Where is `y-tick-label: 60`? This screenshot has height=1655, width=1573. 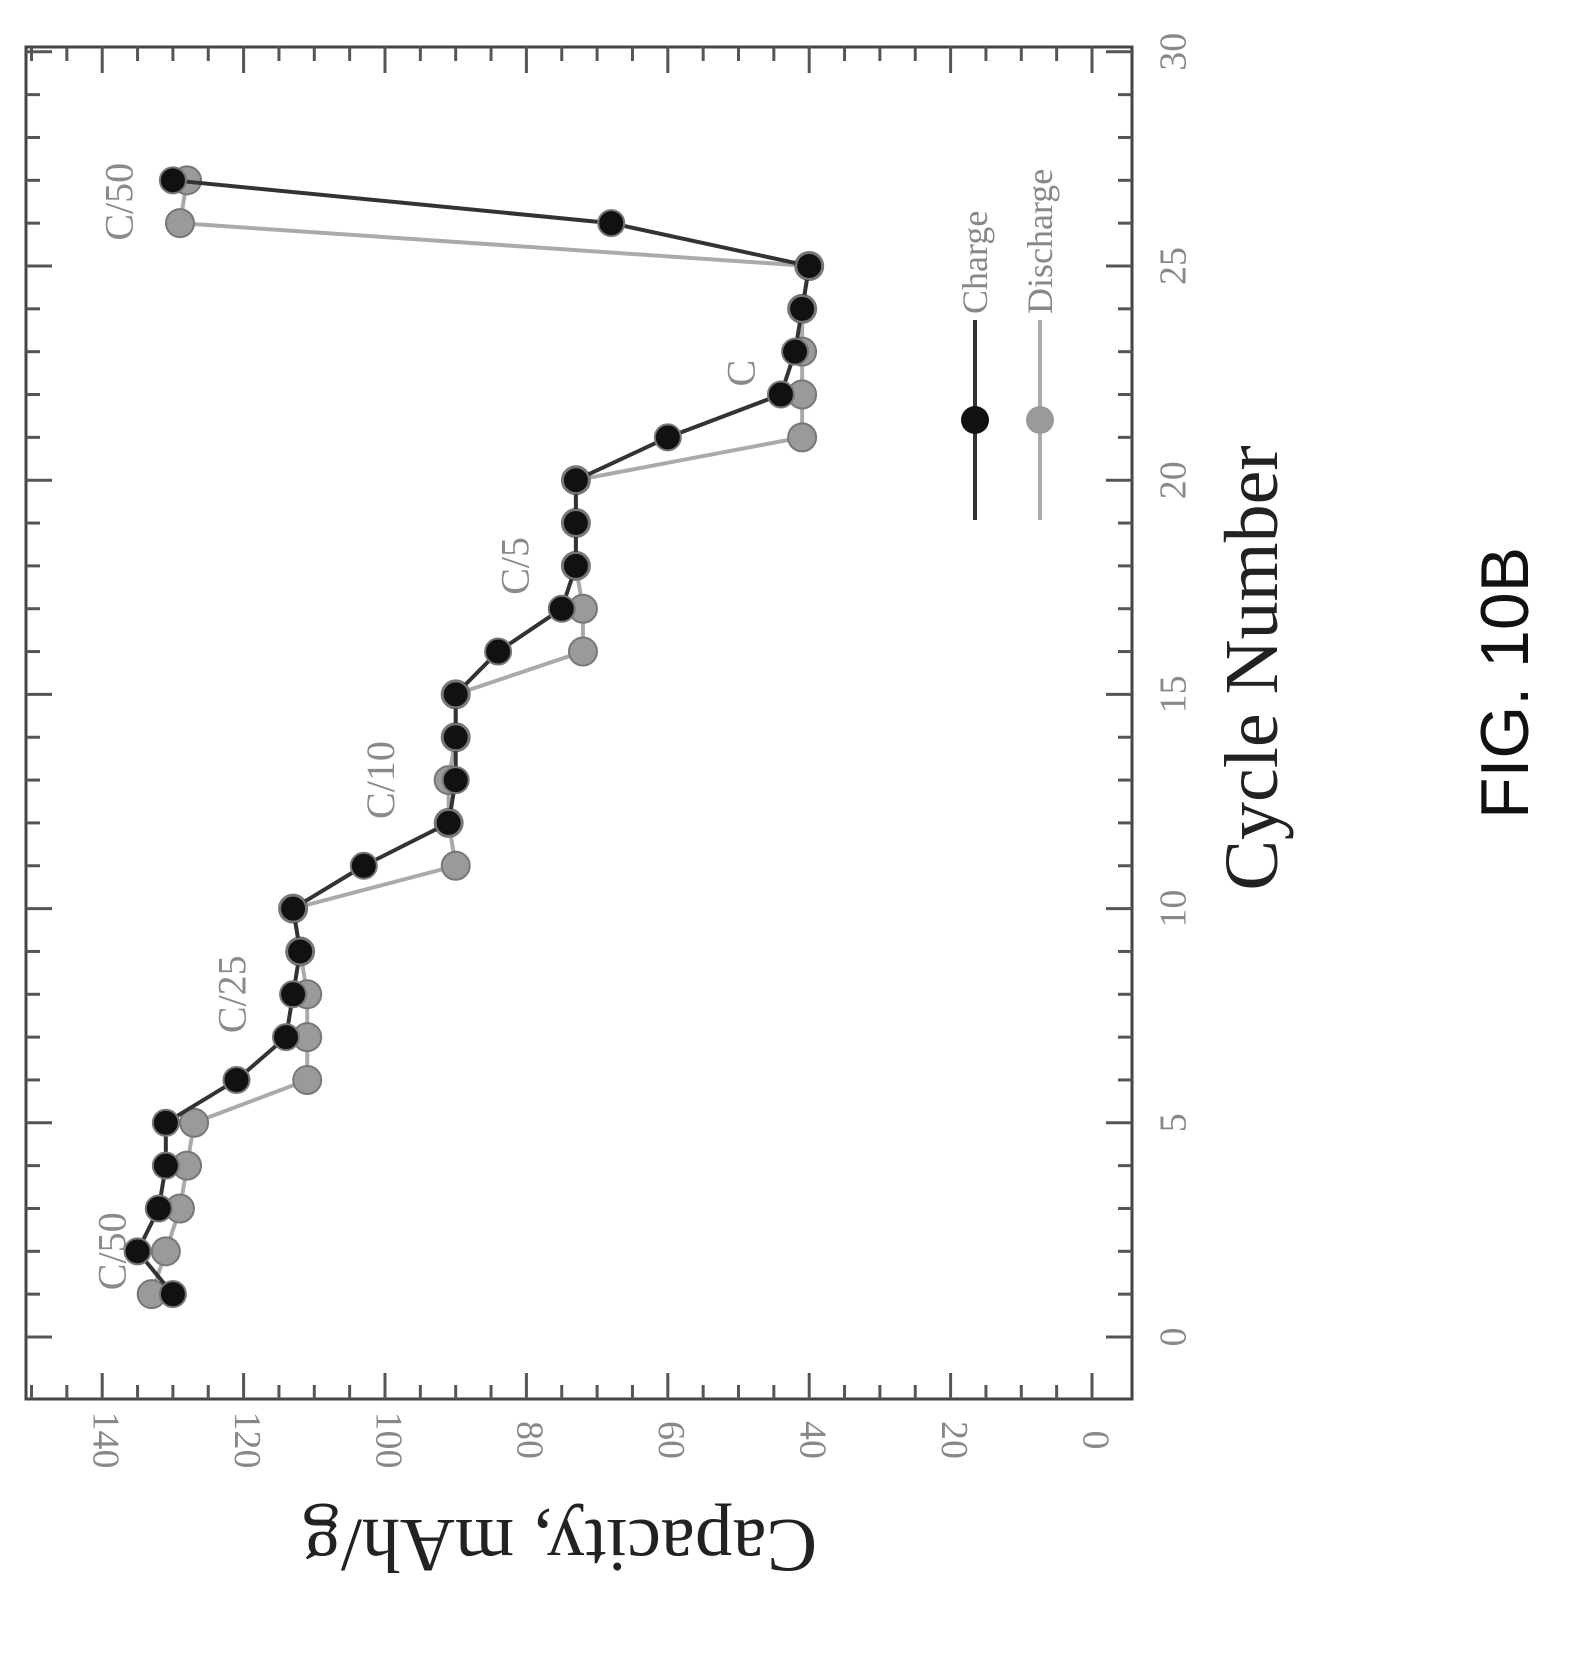
y-tick-label: 60 is located at coordinates (671, 1440).